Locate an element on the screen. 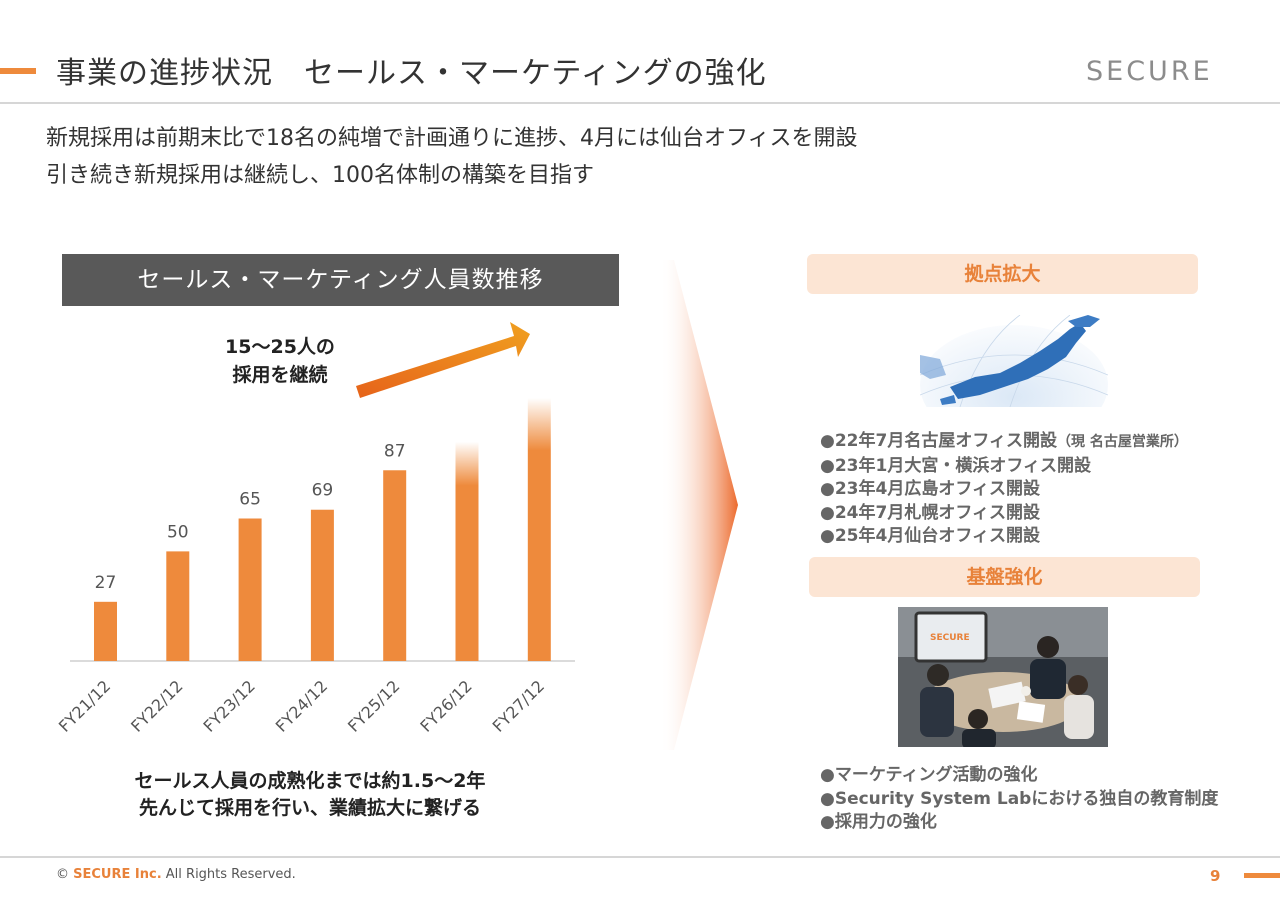 This screenshot has height=905, width=1280. foundation-item: ●Security System Labにおける独自の教育制度 is located at coordinates (1019, 798).